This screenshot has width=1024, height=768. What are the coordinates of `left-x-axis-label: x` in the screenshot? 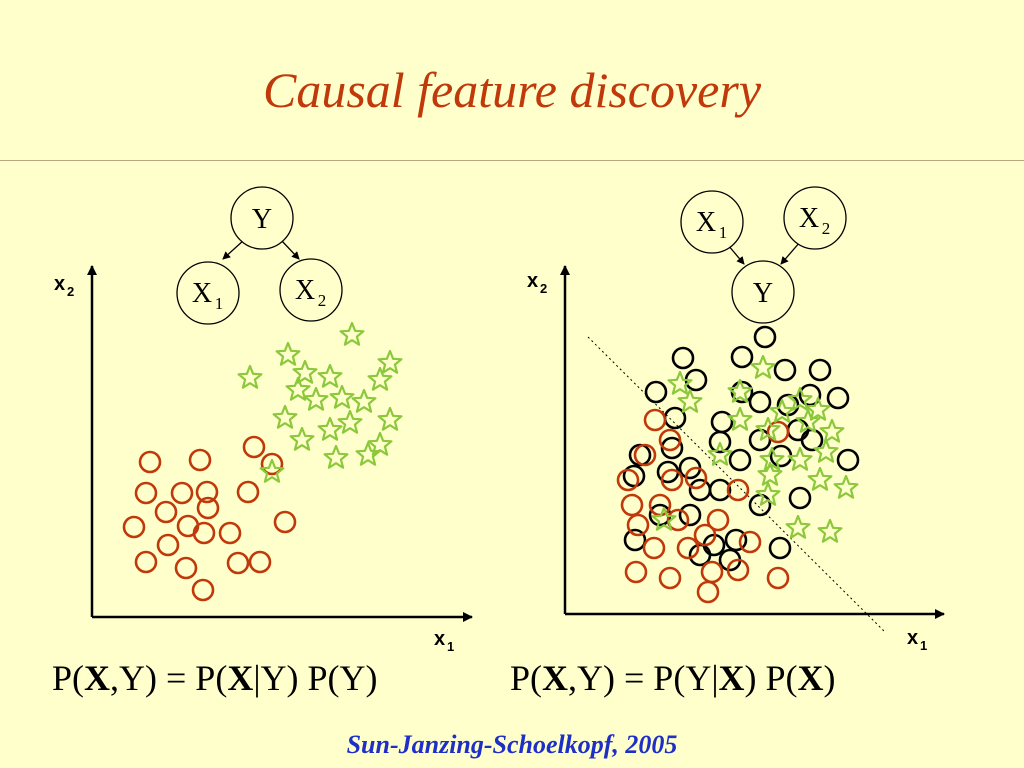 It's located at (439, 639).